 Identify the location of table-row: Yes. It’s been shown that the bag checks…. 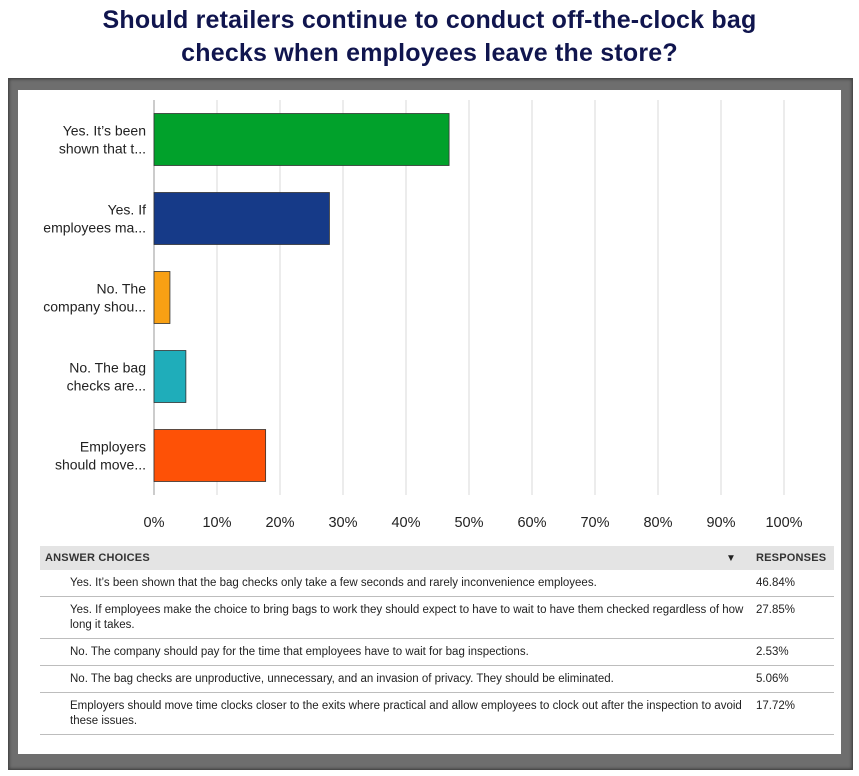
(437, 583).